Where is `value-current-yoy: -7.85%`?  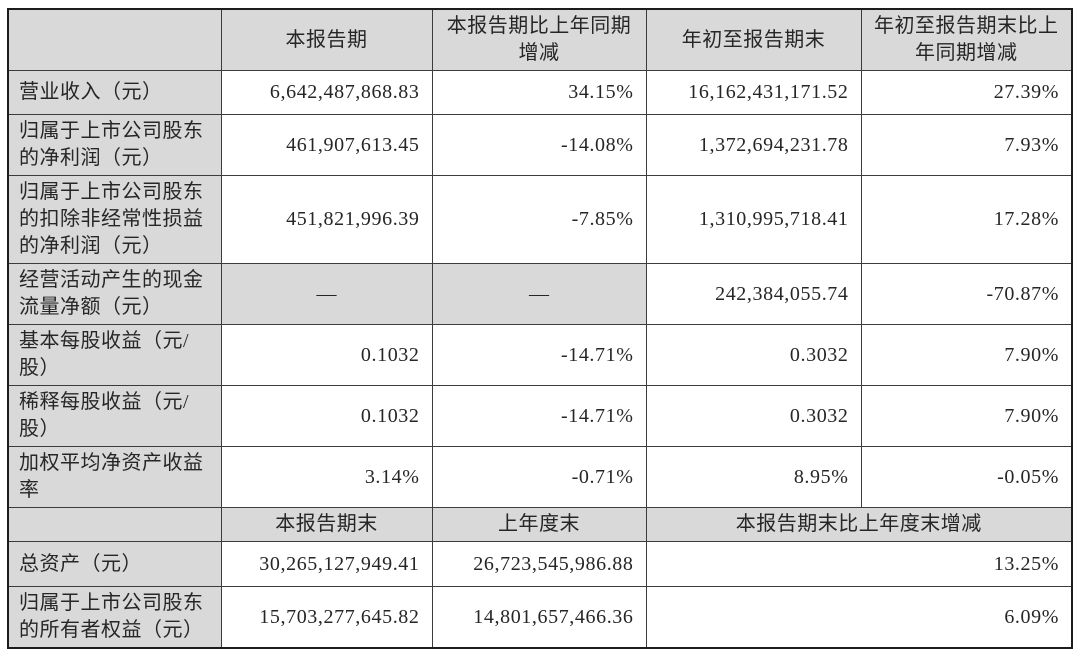 value-current-yoy: -7.85% is located at coordinates (539, 219).